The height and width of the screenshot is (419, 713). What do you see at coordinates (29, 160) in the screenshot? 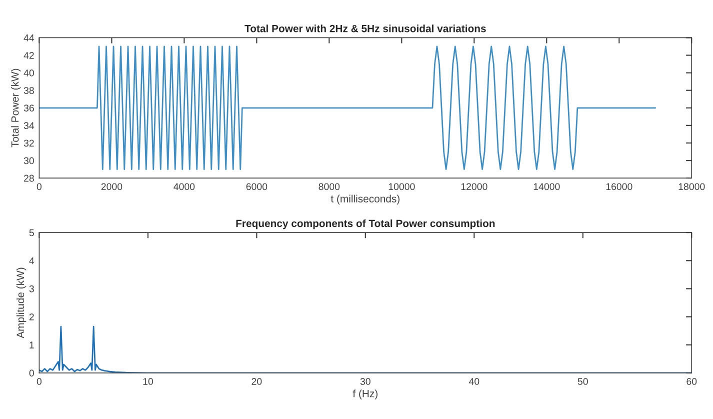
I see `y-tick-label: 30` at bounding box center [29, 160].